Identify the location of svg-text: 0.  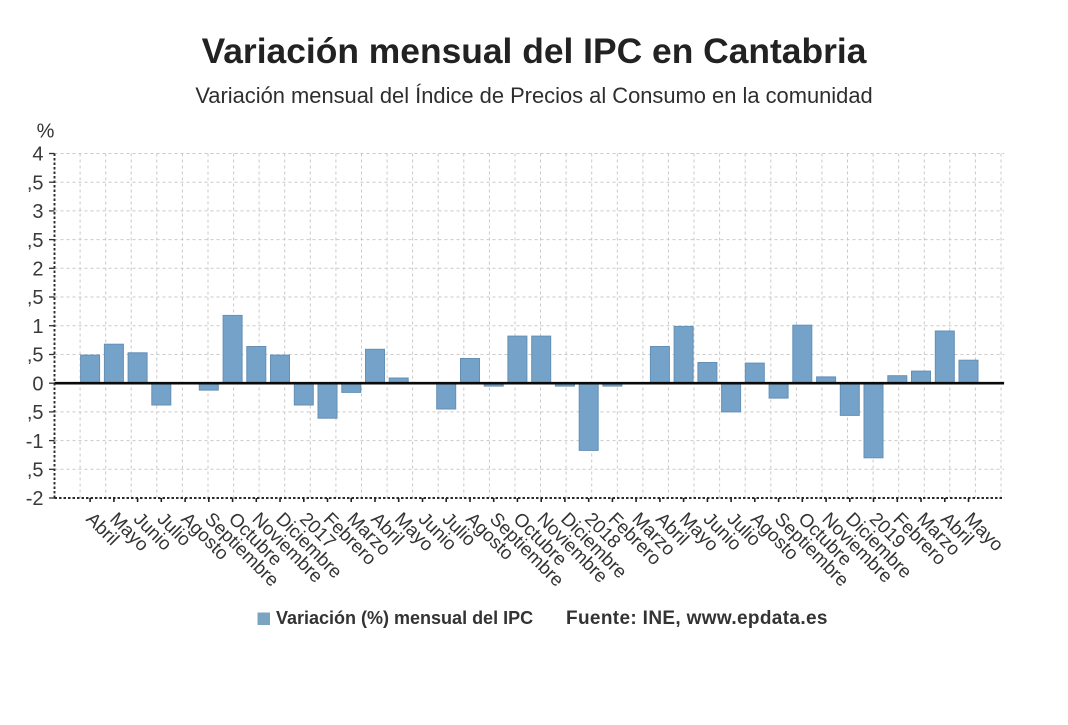
(37, 384).